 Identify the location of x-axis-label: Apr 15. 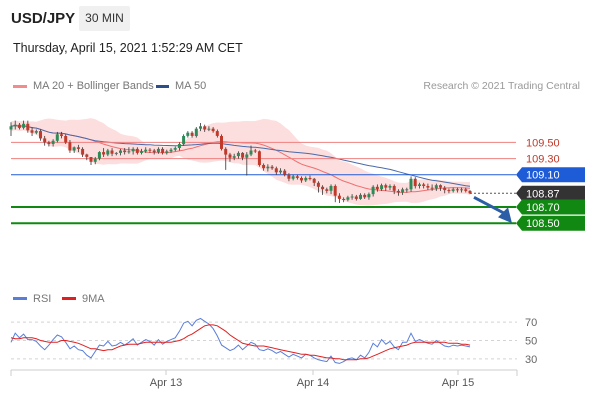
(458, 383).